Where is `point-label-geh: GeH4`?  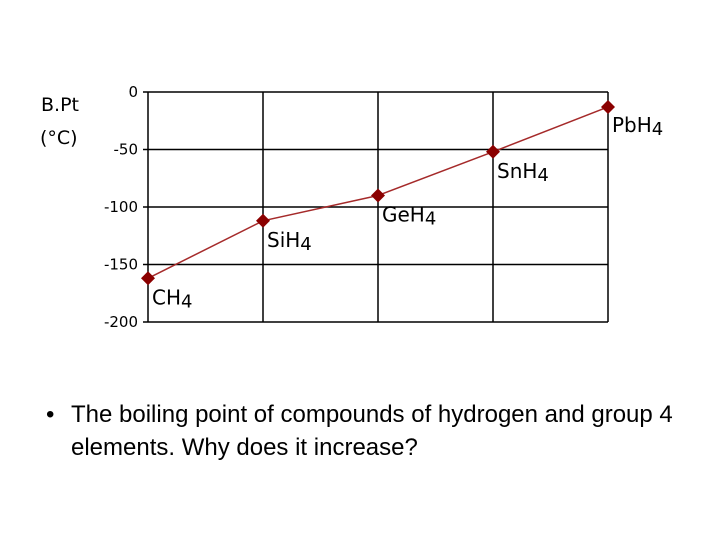
point-label-geh: GeH4 is located at coordinates (409, 216).